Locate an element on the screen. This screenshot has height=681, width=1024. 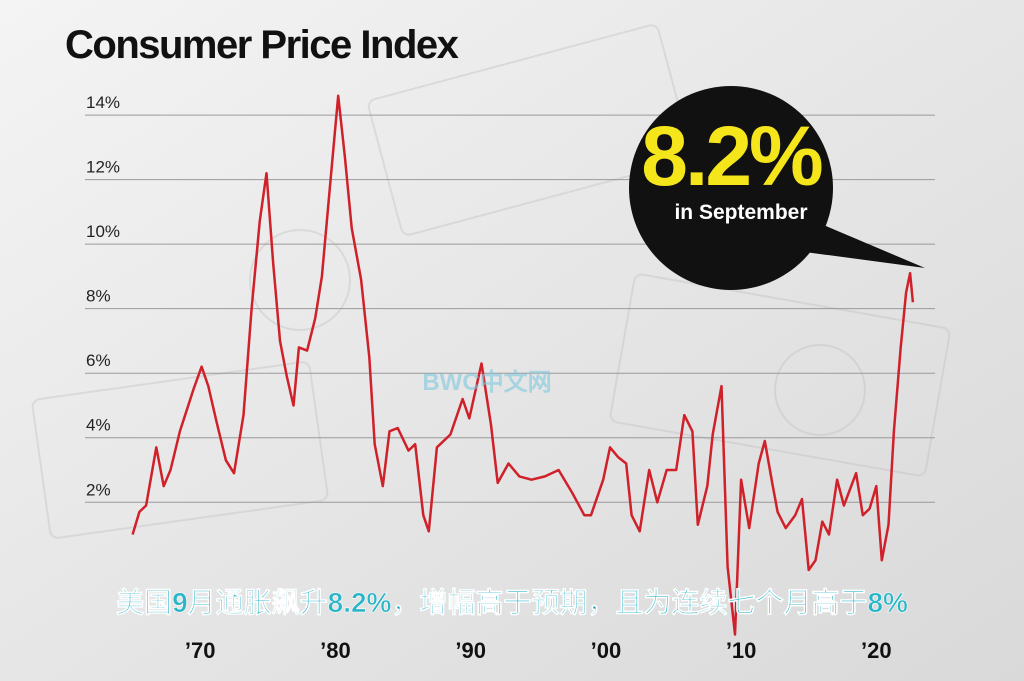
x-tick-label: ’90 is located at coordinates (470, 650).